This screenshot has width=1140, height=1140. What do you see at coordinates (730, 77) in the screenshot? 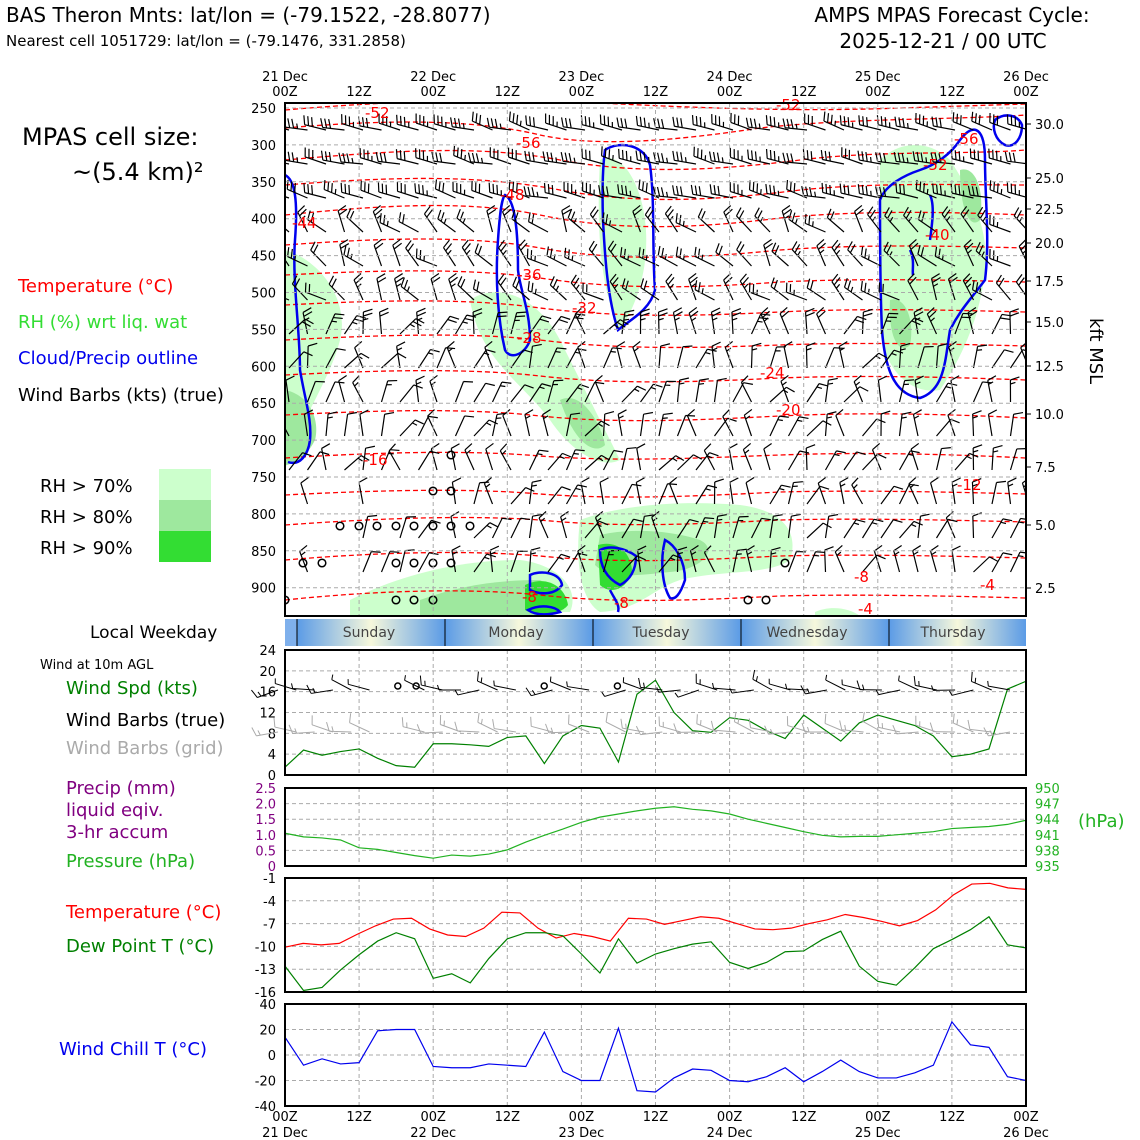
I see `top-date-label: 24 Dec` at bounding box center [730, 77].